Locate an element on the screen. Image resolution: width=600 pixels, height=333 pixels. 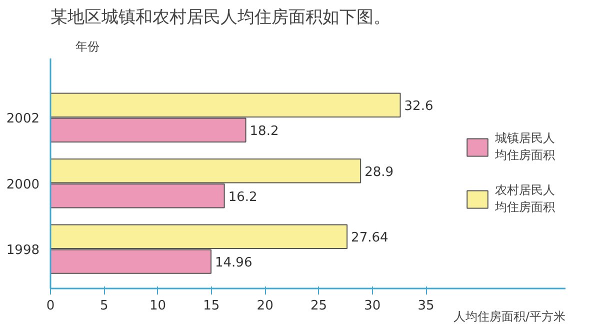
y-tick-label: 1998 is located at coordinates (23, 250).